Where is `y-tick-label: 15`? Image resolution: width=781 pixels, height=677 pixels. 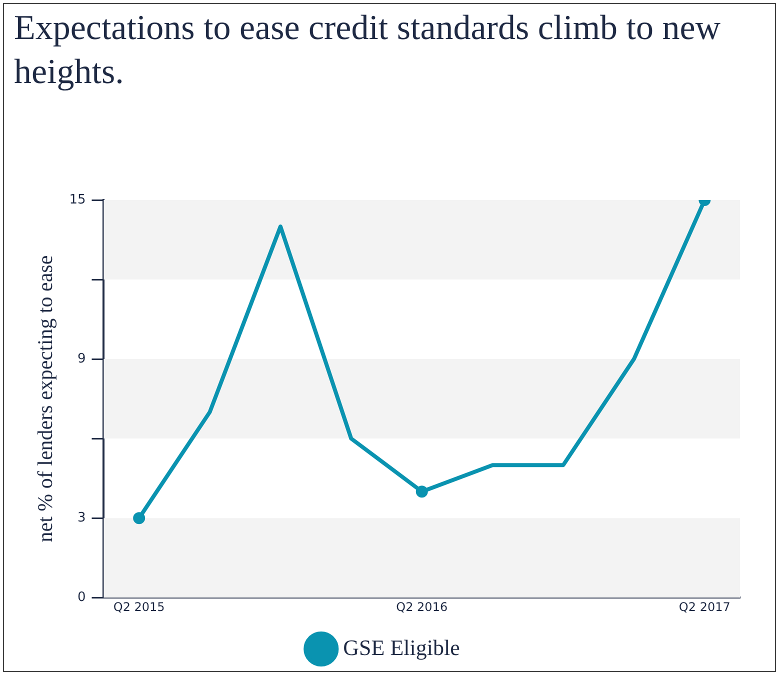 y-tick-label: 15 is located at coordinates (77, 200).